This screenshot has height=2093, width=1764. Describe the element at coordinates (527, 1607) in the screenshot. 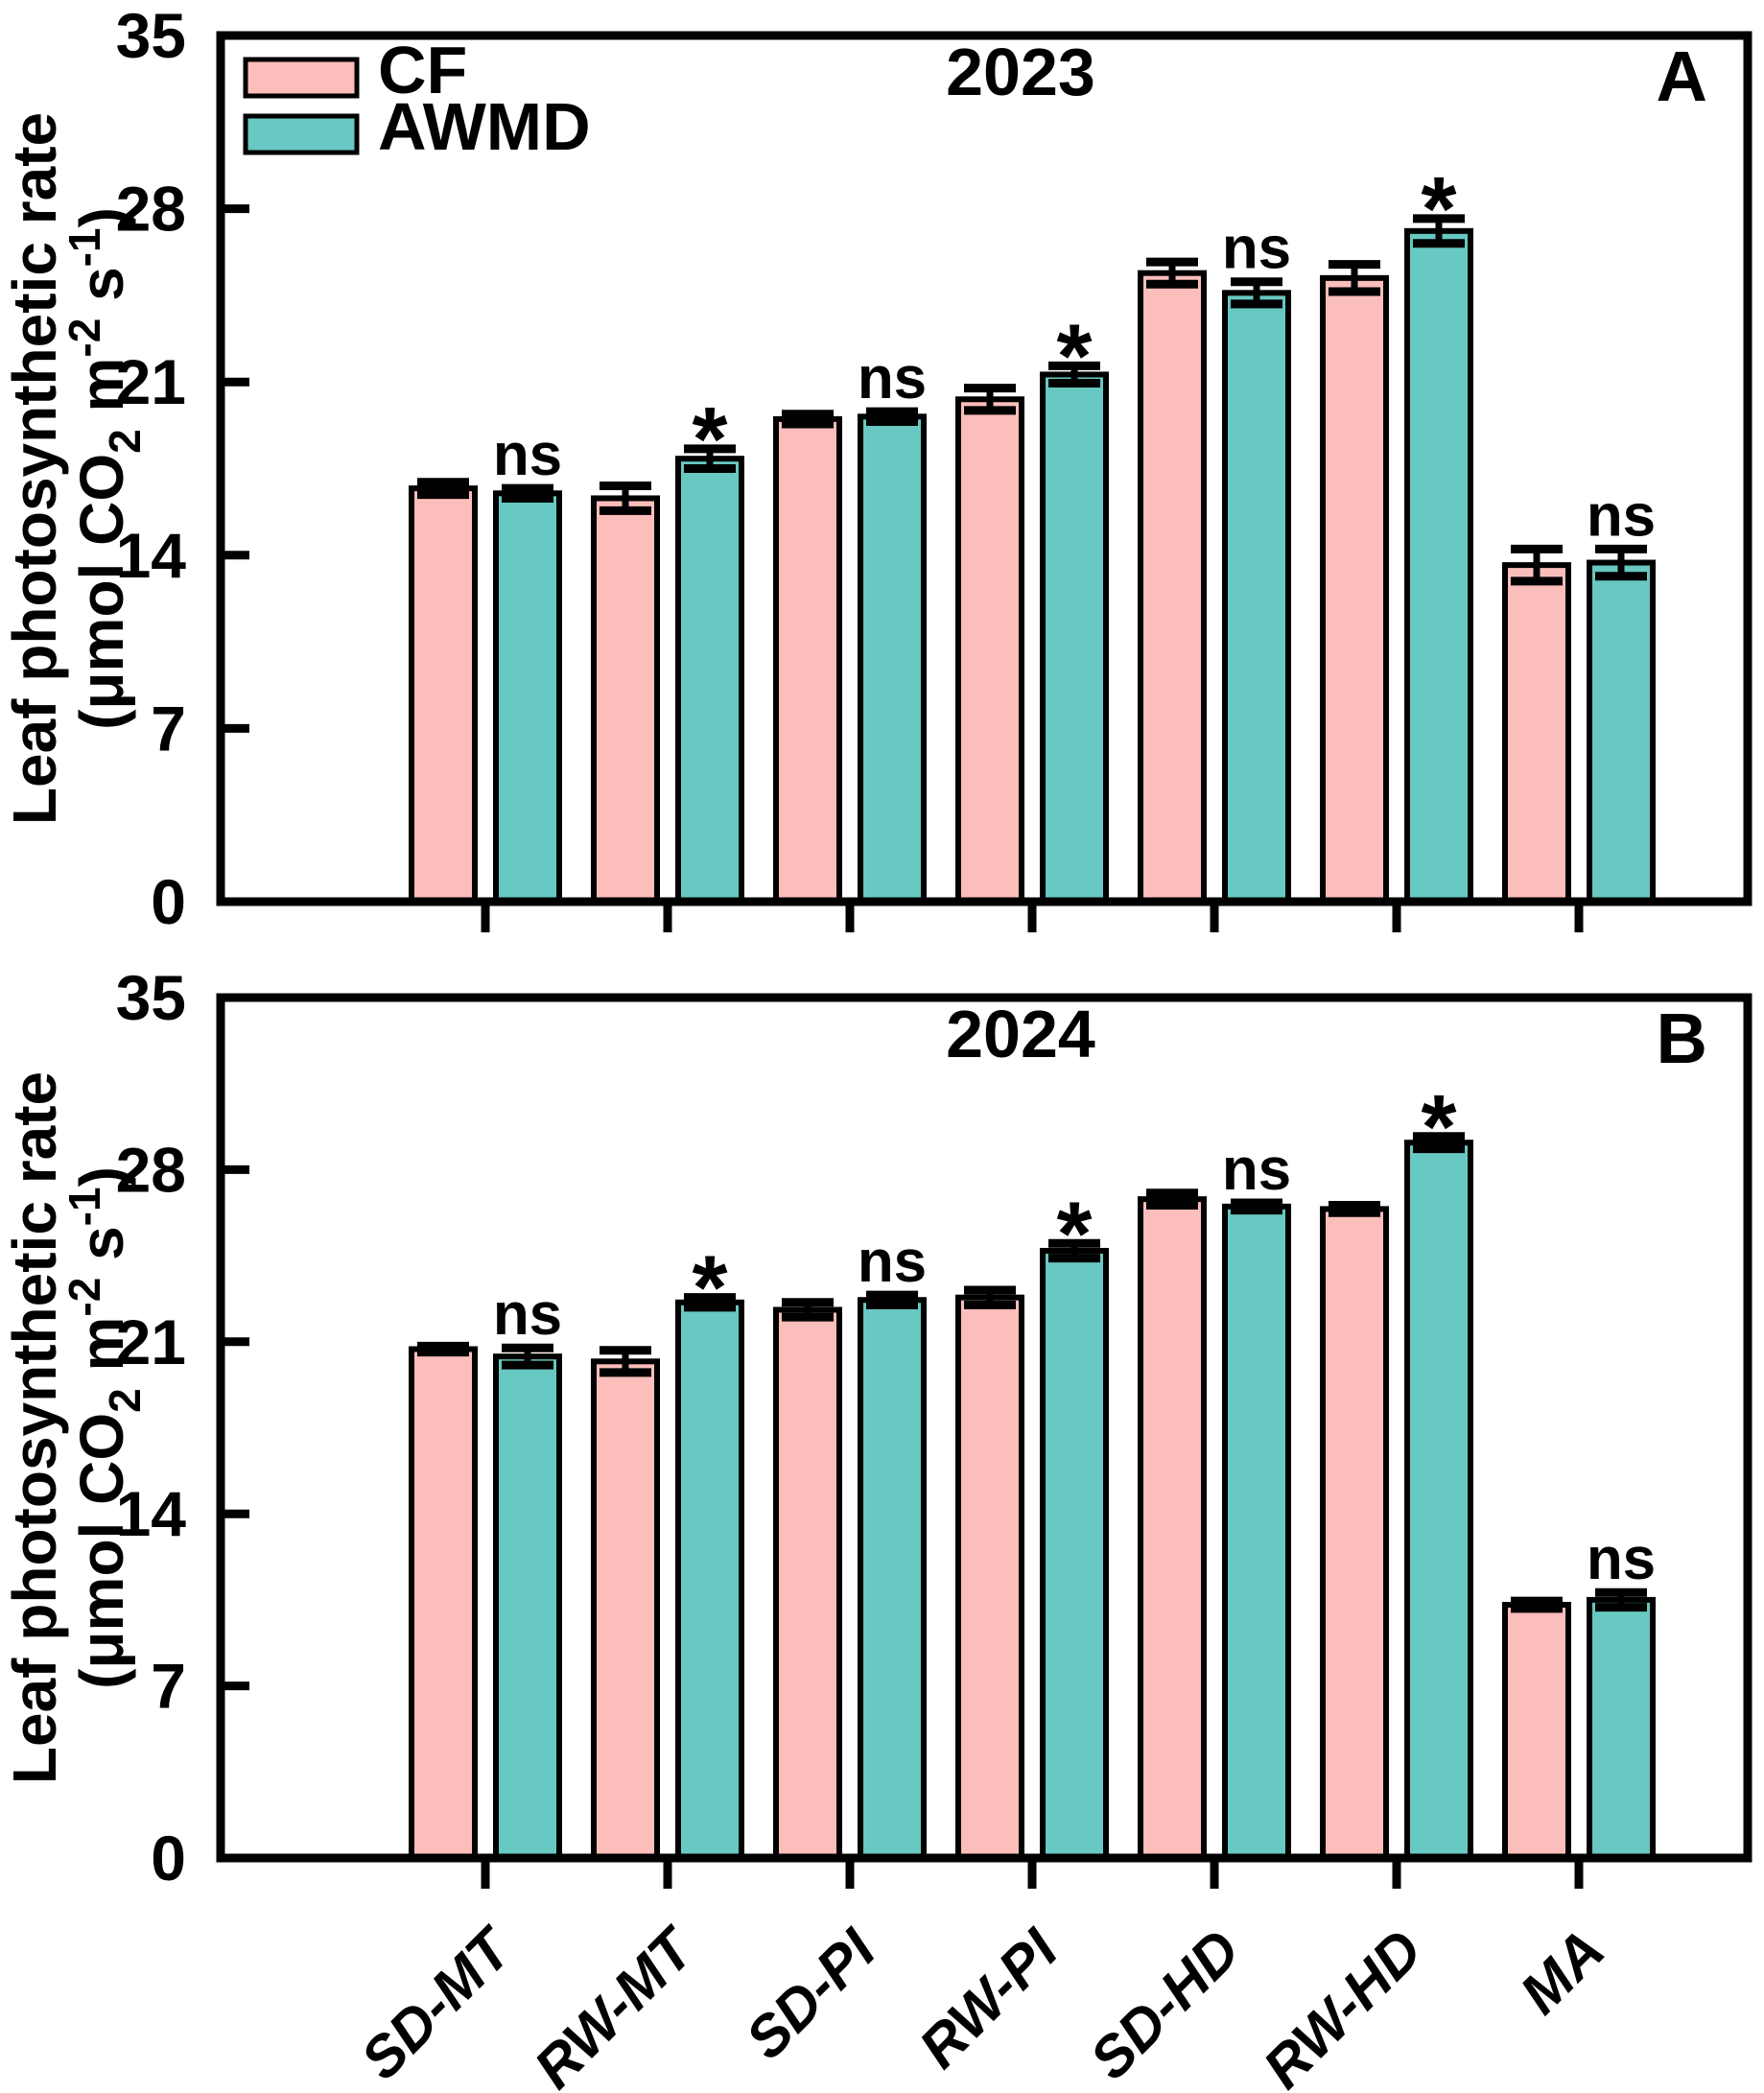

I see `bar-B-AWMD-SD-MT` at that location.